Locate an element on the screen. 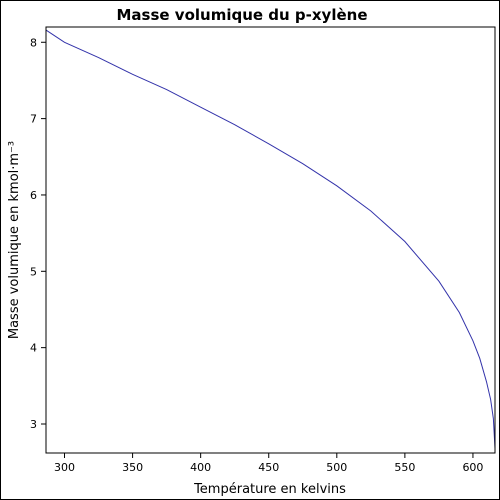 This screenshot has width=500, height=500. y-tick-label: 5 is located at coordinates (33, 271).